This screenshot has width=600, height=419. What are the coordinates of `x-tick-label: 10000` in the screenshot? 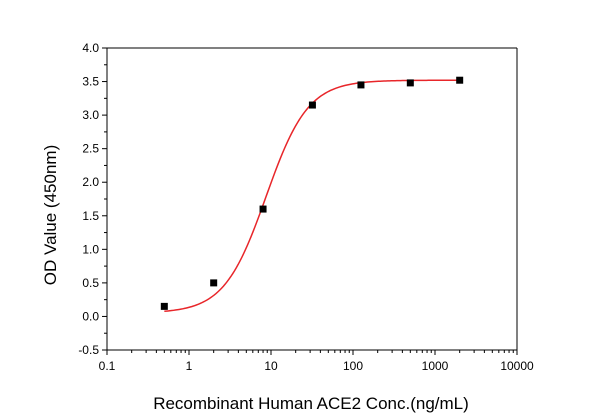 It's located at (517, 366).